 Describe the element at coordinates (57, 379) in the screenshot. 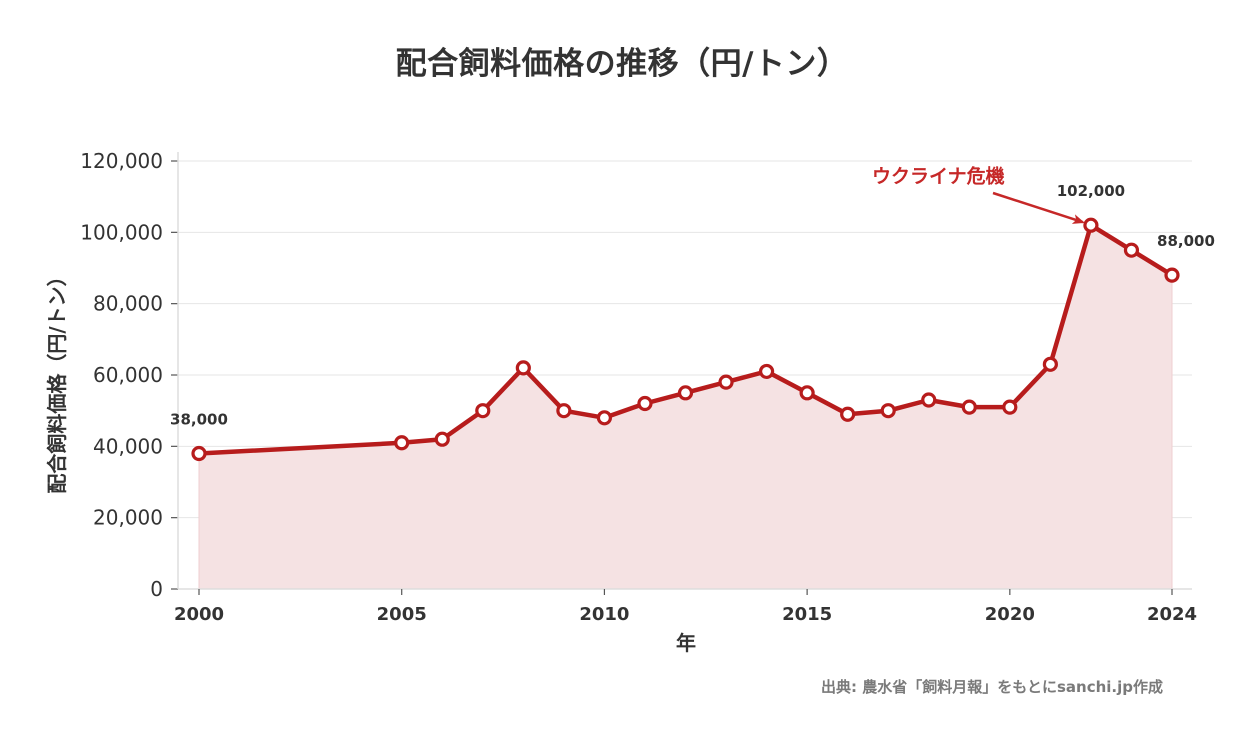

I see `y-axis-label: 配合飼料価格（円/トン）` at that location.